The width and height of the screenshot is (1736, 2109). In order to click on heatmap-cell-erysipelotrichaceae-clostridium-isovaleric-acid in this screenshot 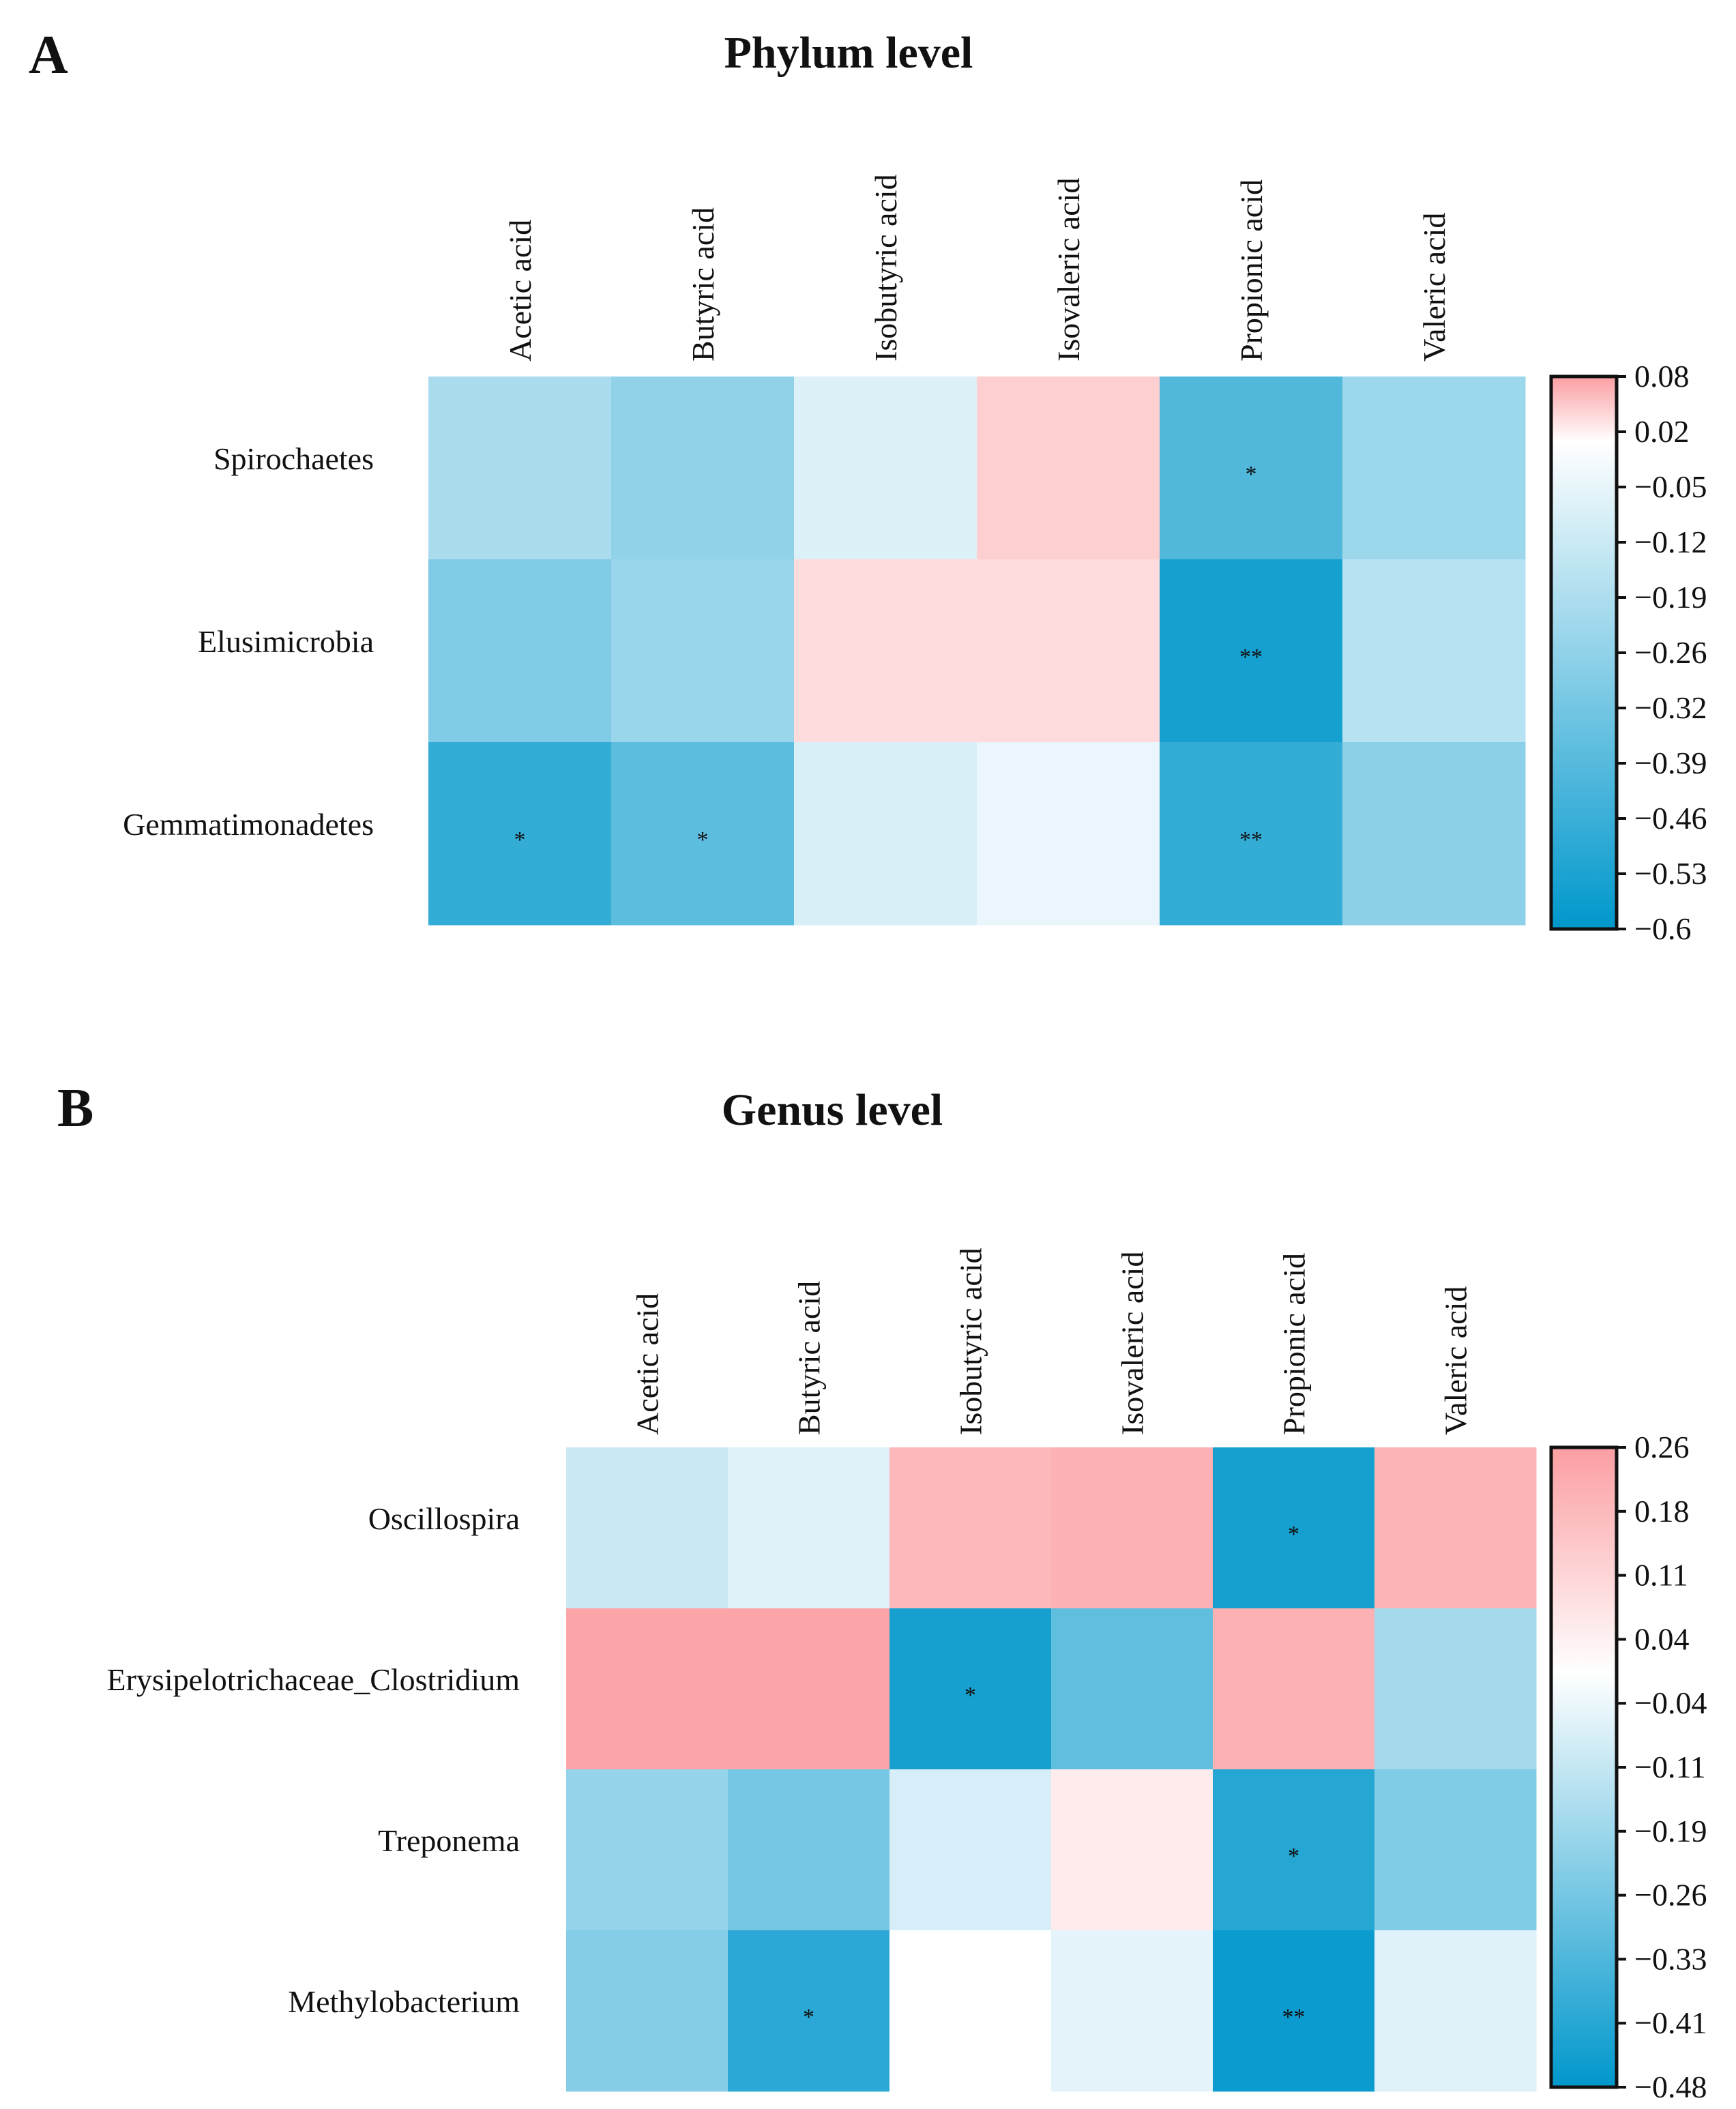, I will do `click(1132, 1689)`.